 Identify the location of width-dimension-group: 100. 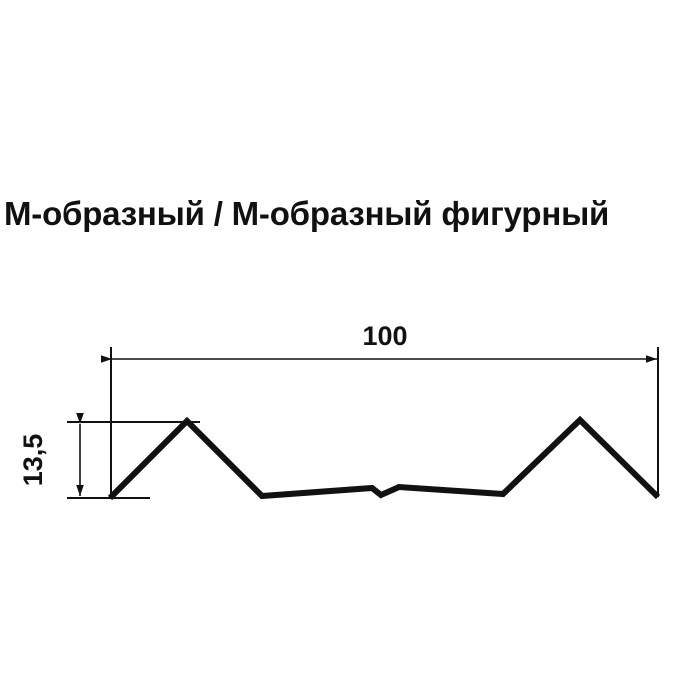
(379, 340).